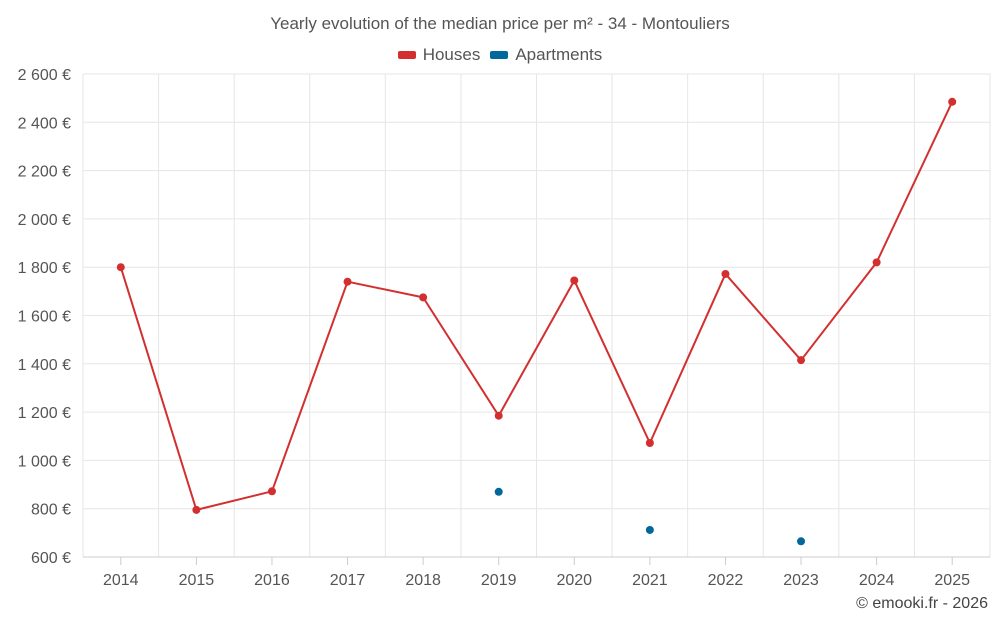  I want to click on x-tick-label: 2022, so click(726, 580).